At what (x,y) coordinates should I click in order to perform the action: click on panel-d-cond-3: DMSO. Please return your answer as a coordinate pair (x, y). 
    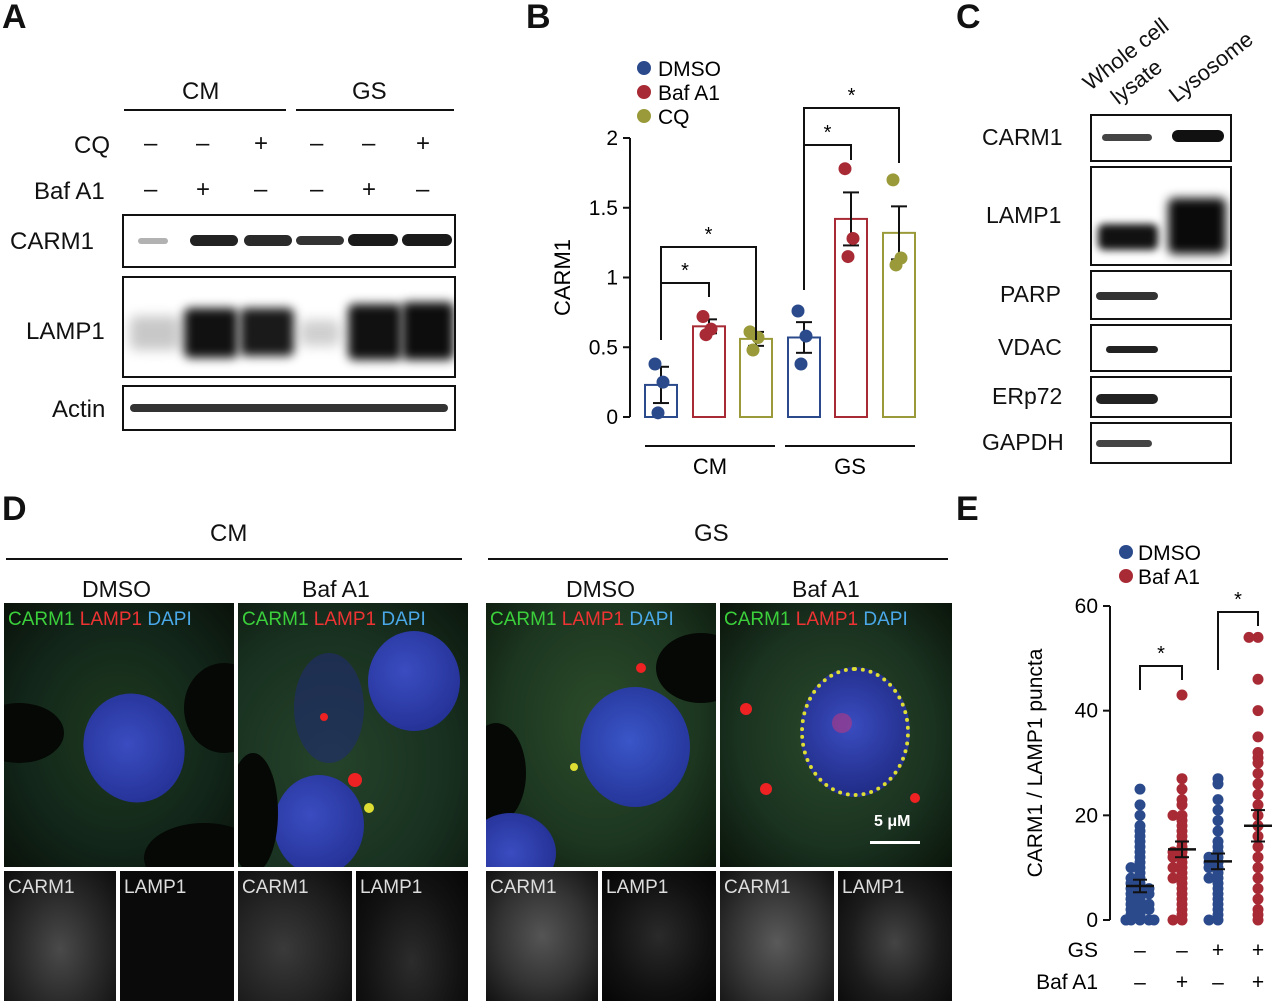
    Looking at the image, I should click on (600, 589).